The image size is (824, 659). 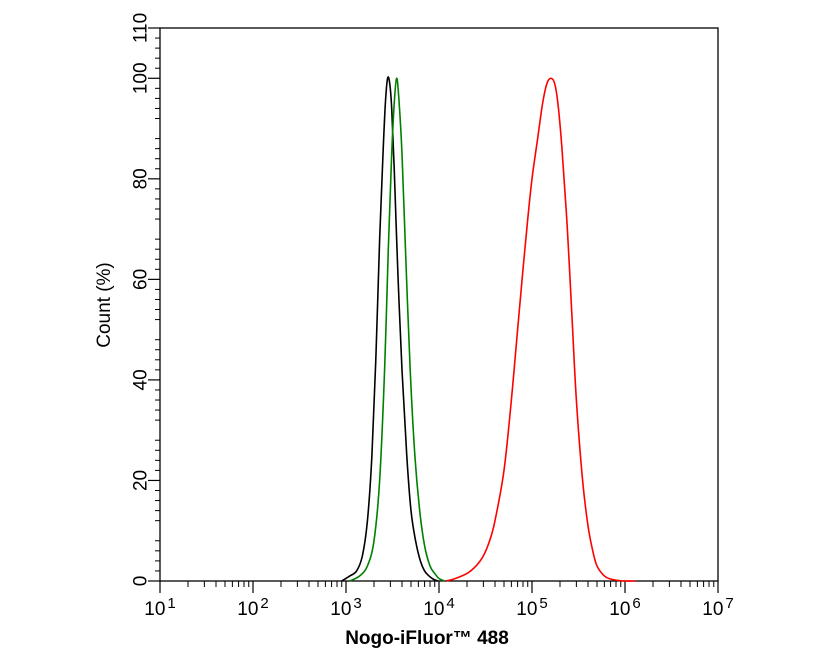 I want to click on y-axis-title: Count (%), so click(x=104, y=305).